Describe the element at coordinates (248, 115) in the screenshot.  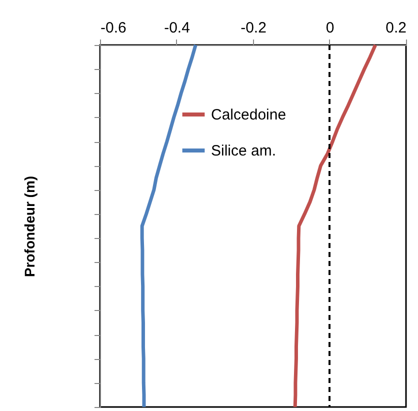
I see `legend-label: Calcedoine` at that location.